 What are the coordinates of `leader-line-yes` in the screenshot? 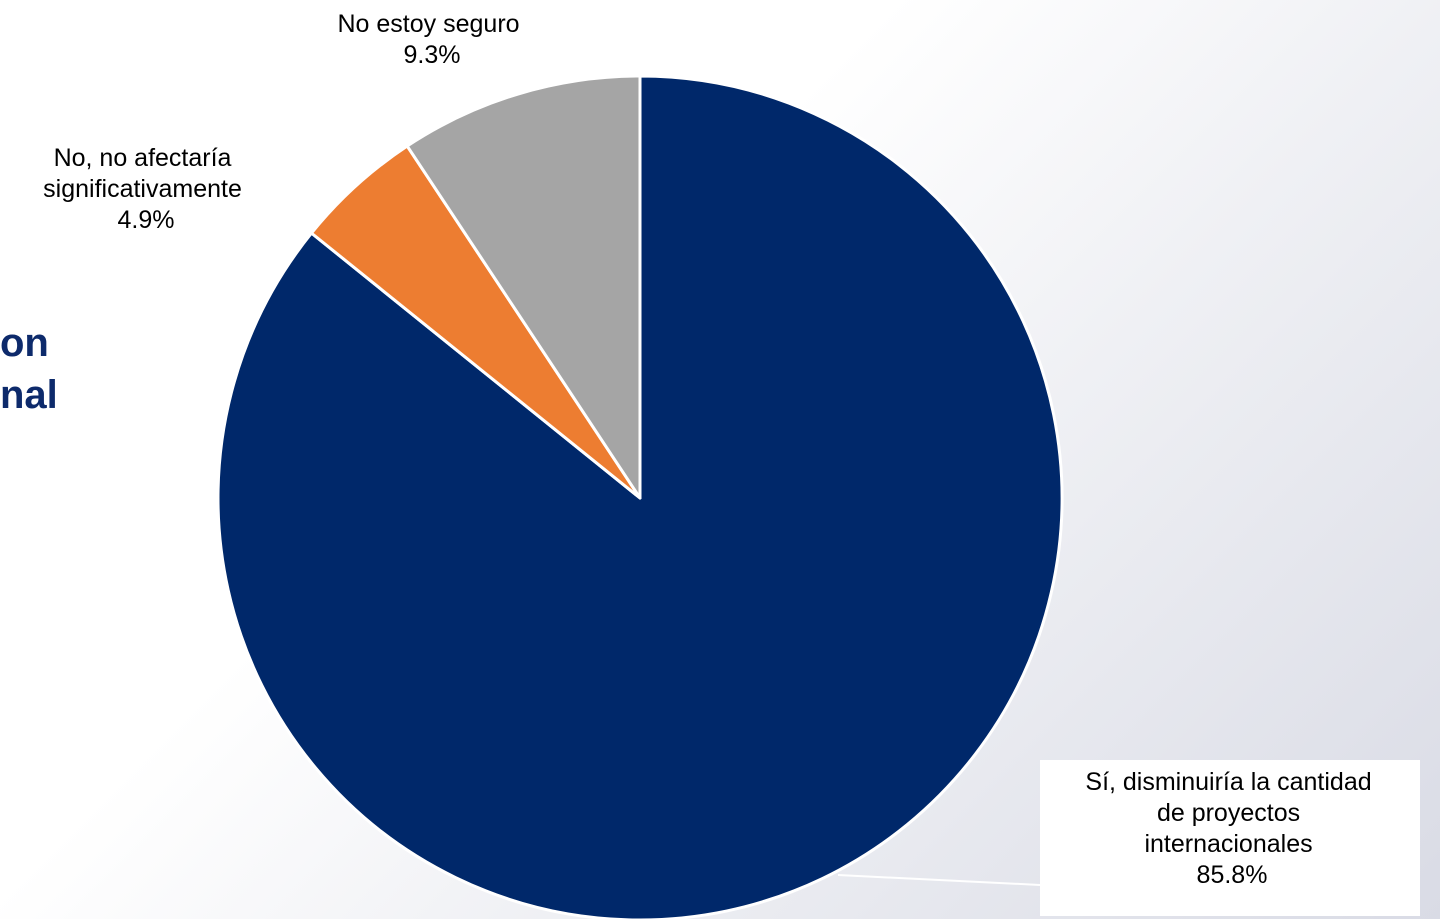 It's located at (939, 880).